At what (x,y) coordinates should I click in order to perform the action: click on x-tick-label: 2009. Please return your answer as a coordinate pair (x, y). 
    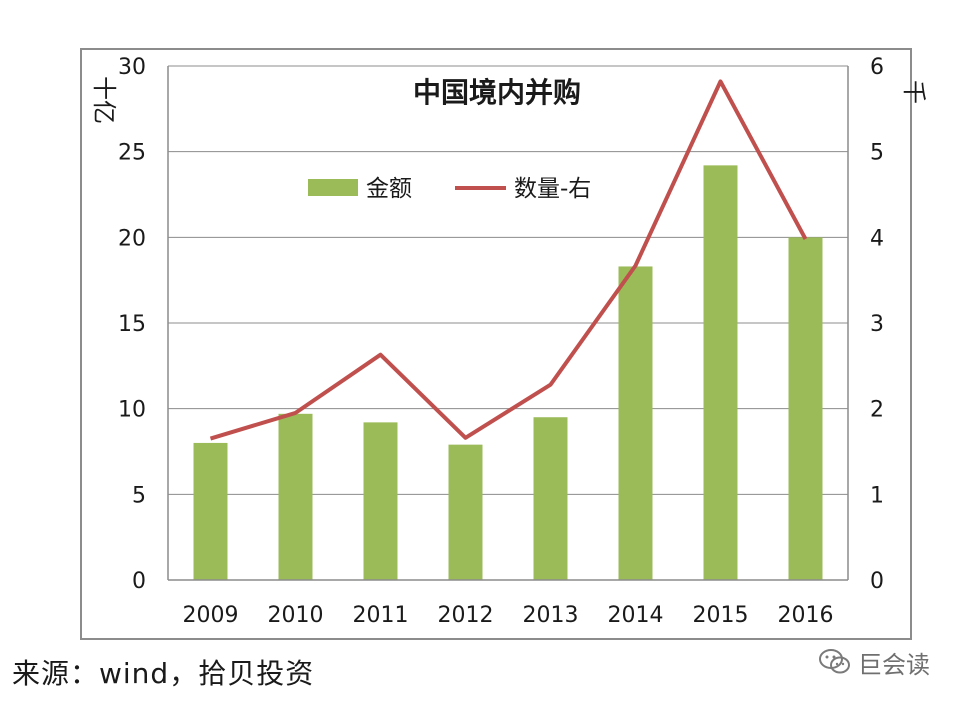
    Looking at the image, I should click on (211, 615).